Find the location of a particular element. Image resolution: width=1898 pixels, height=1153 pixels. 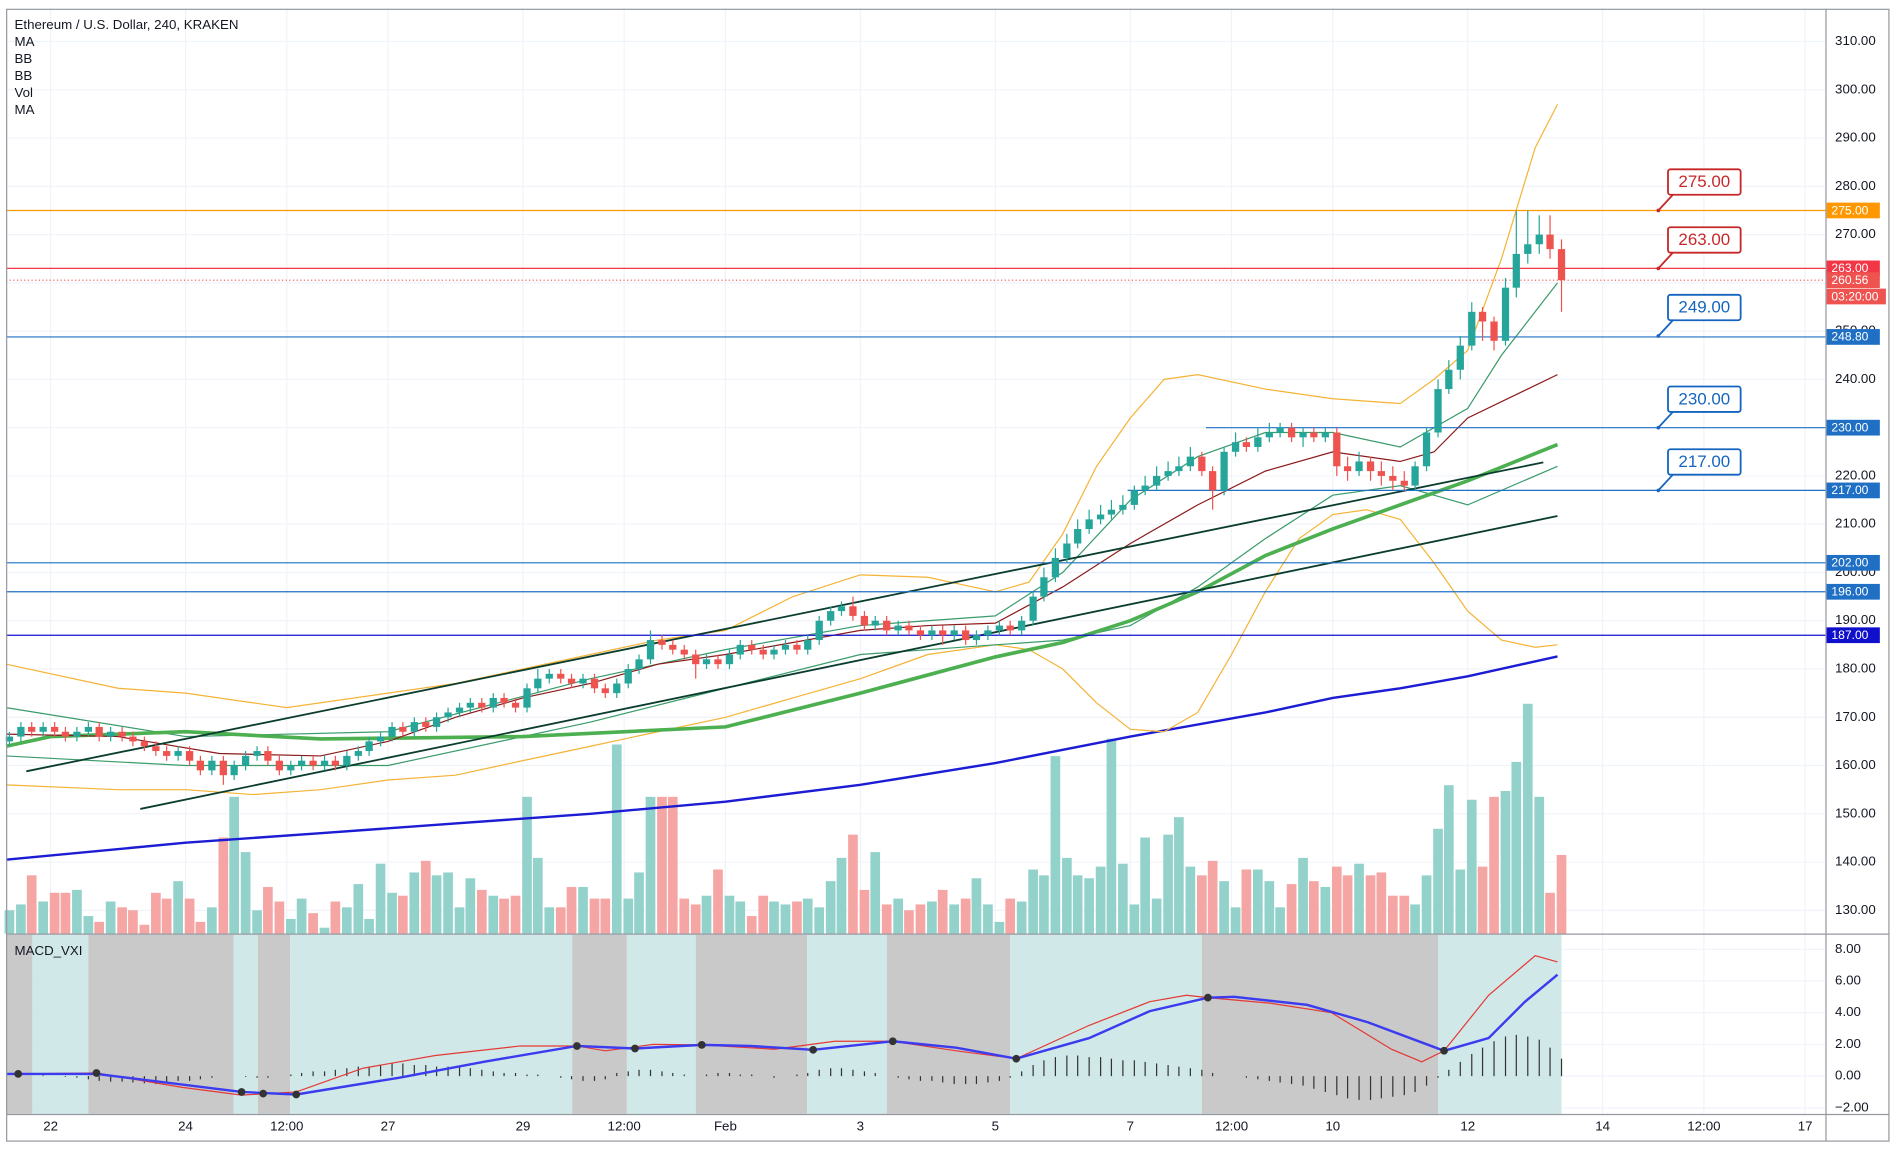

x-tick-label: 24 is located at coordinates (185, 1126).